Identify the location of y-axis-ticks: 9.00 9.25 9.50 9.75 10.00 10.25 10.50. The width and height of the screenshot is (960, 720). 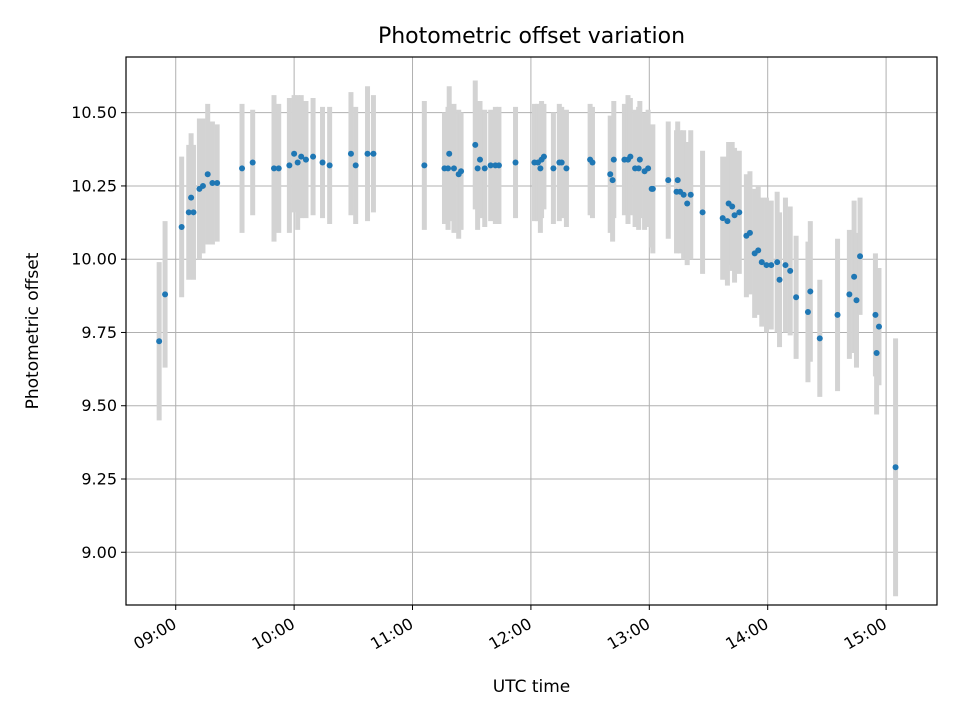
(98, 332).